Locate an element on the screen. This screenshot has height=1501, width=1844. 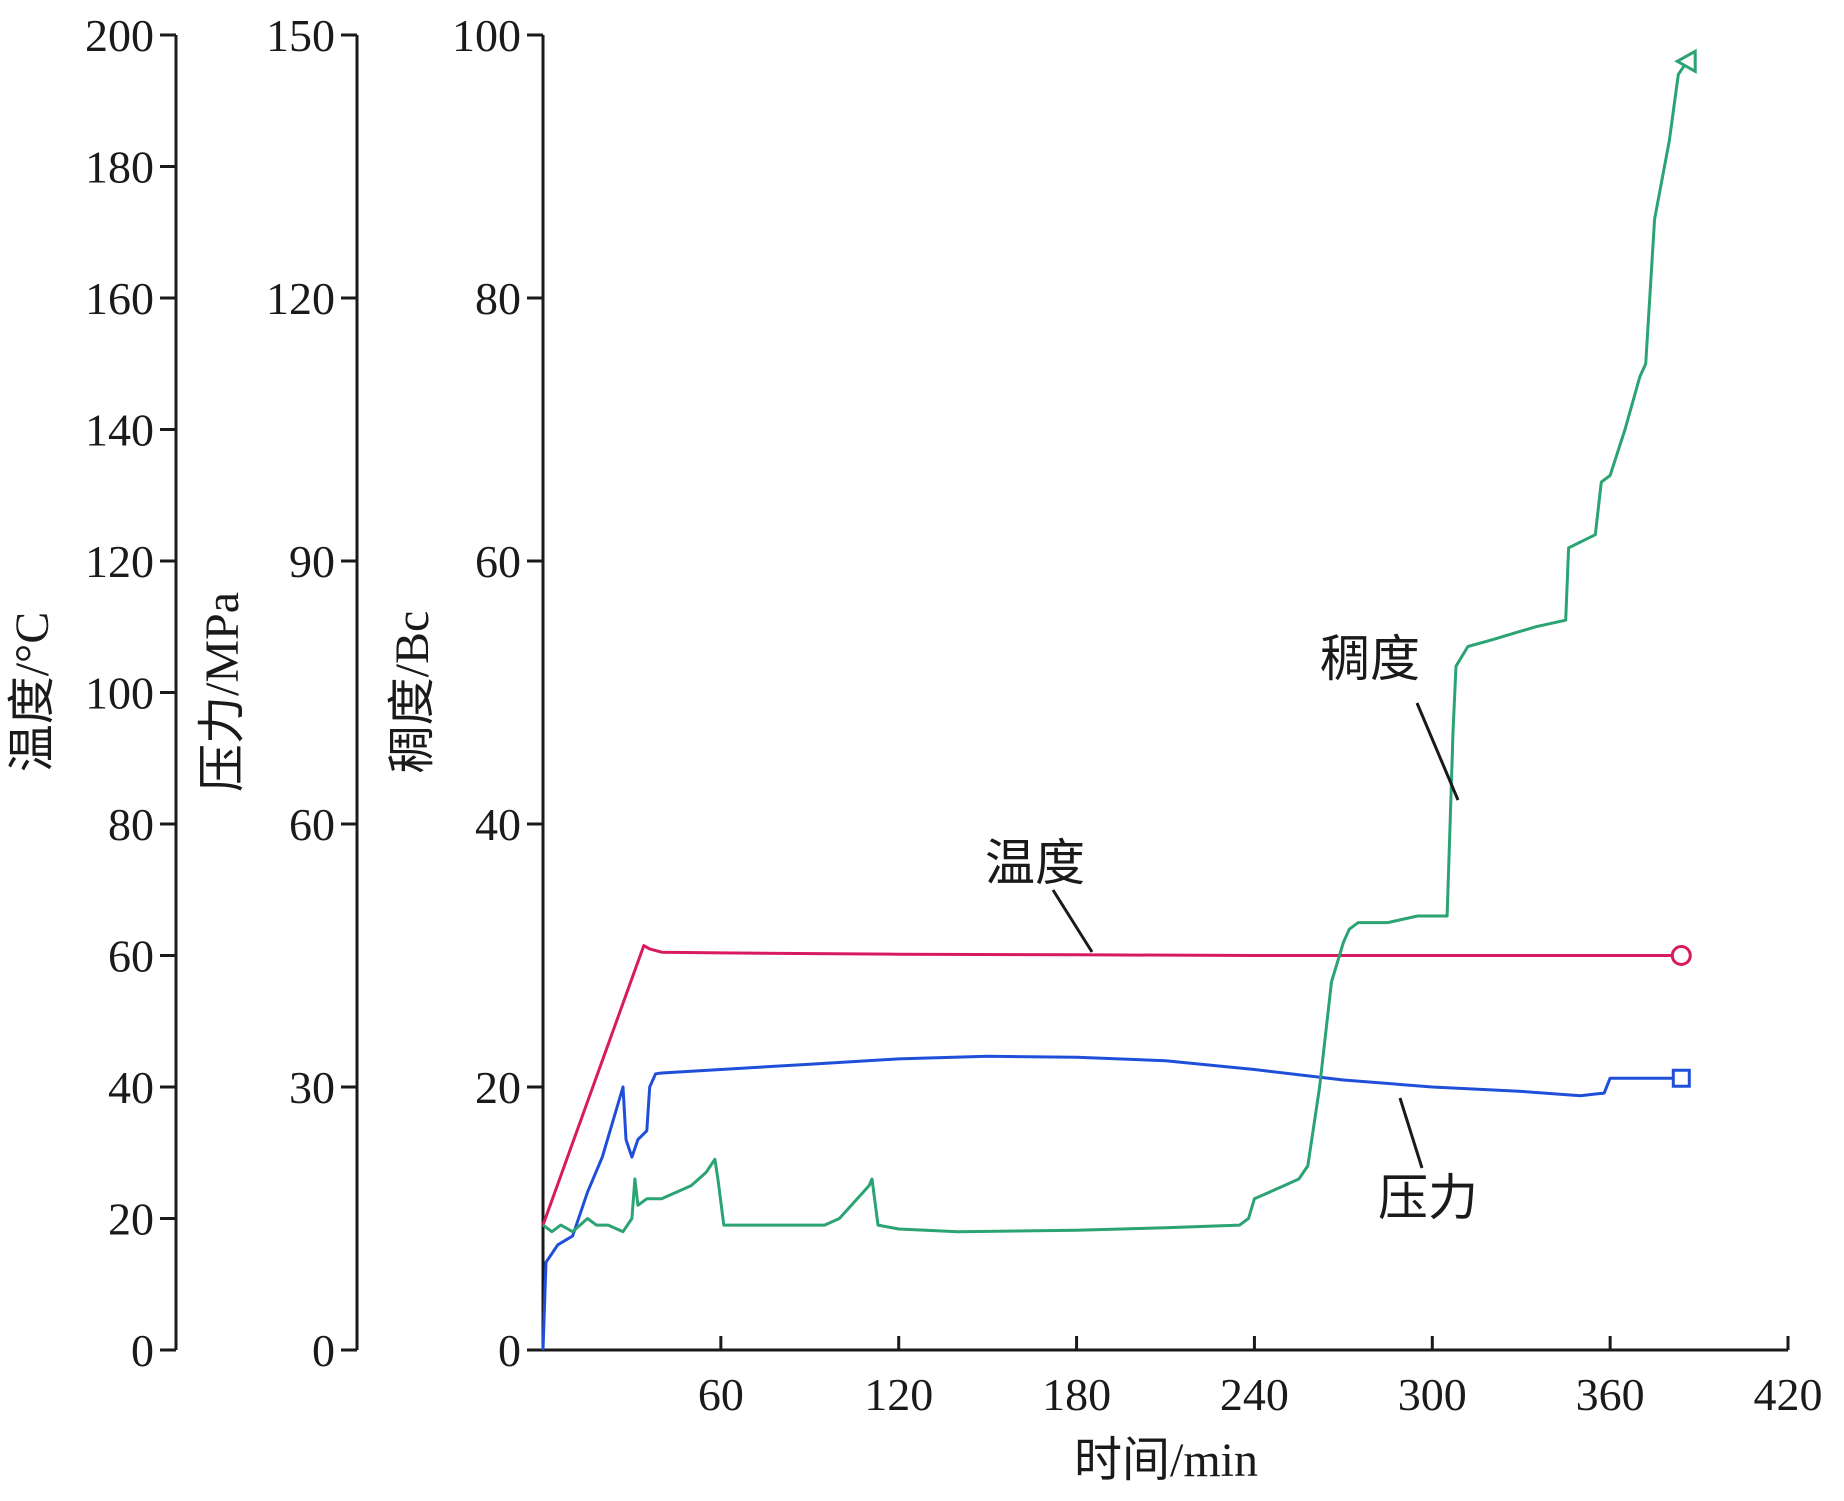
pressure-axis-title: 压力/MPa is located at coordinates (222, 692).